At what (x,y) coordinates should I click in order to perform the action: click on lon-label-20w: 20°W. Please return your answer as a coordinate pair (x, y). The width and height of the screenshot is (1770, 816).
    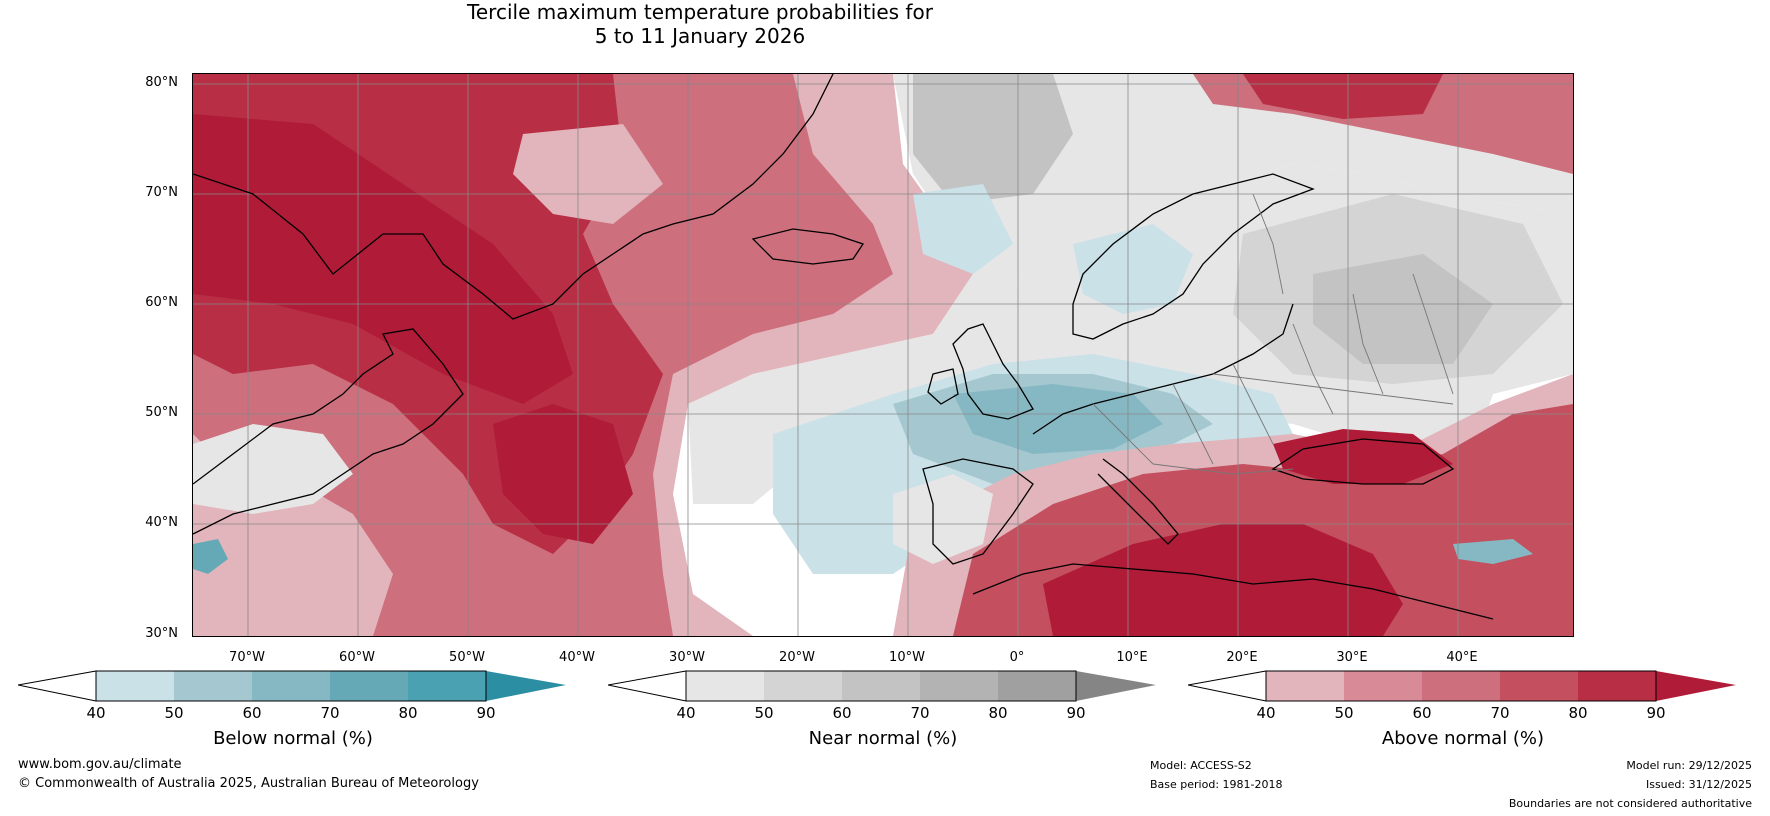
    Looking at the image, I should click on (797, 657).